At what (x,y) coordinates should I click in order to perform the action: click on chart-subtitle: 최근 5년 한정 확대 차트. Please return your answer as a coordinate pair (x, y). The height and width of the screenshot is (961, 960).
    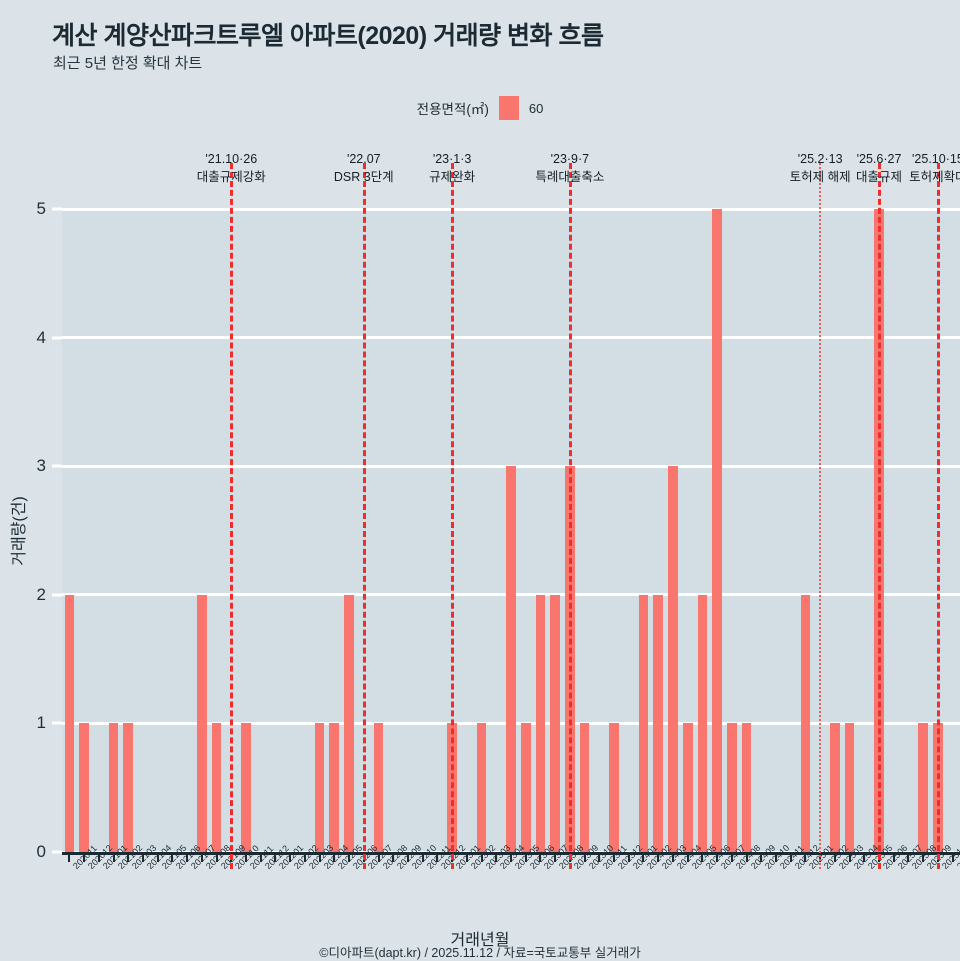
    Looking at the image, I should click on (128, 63).